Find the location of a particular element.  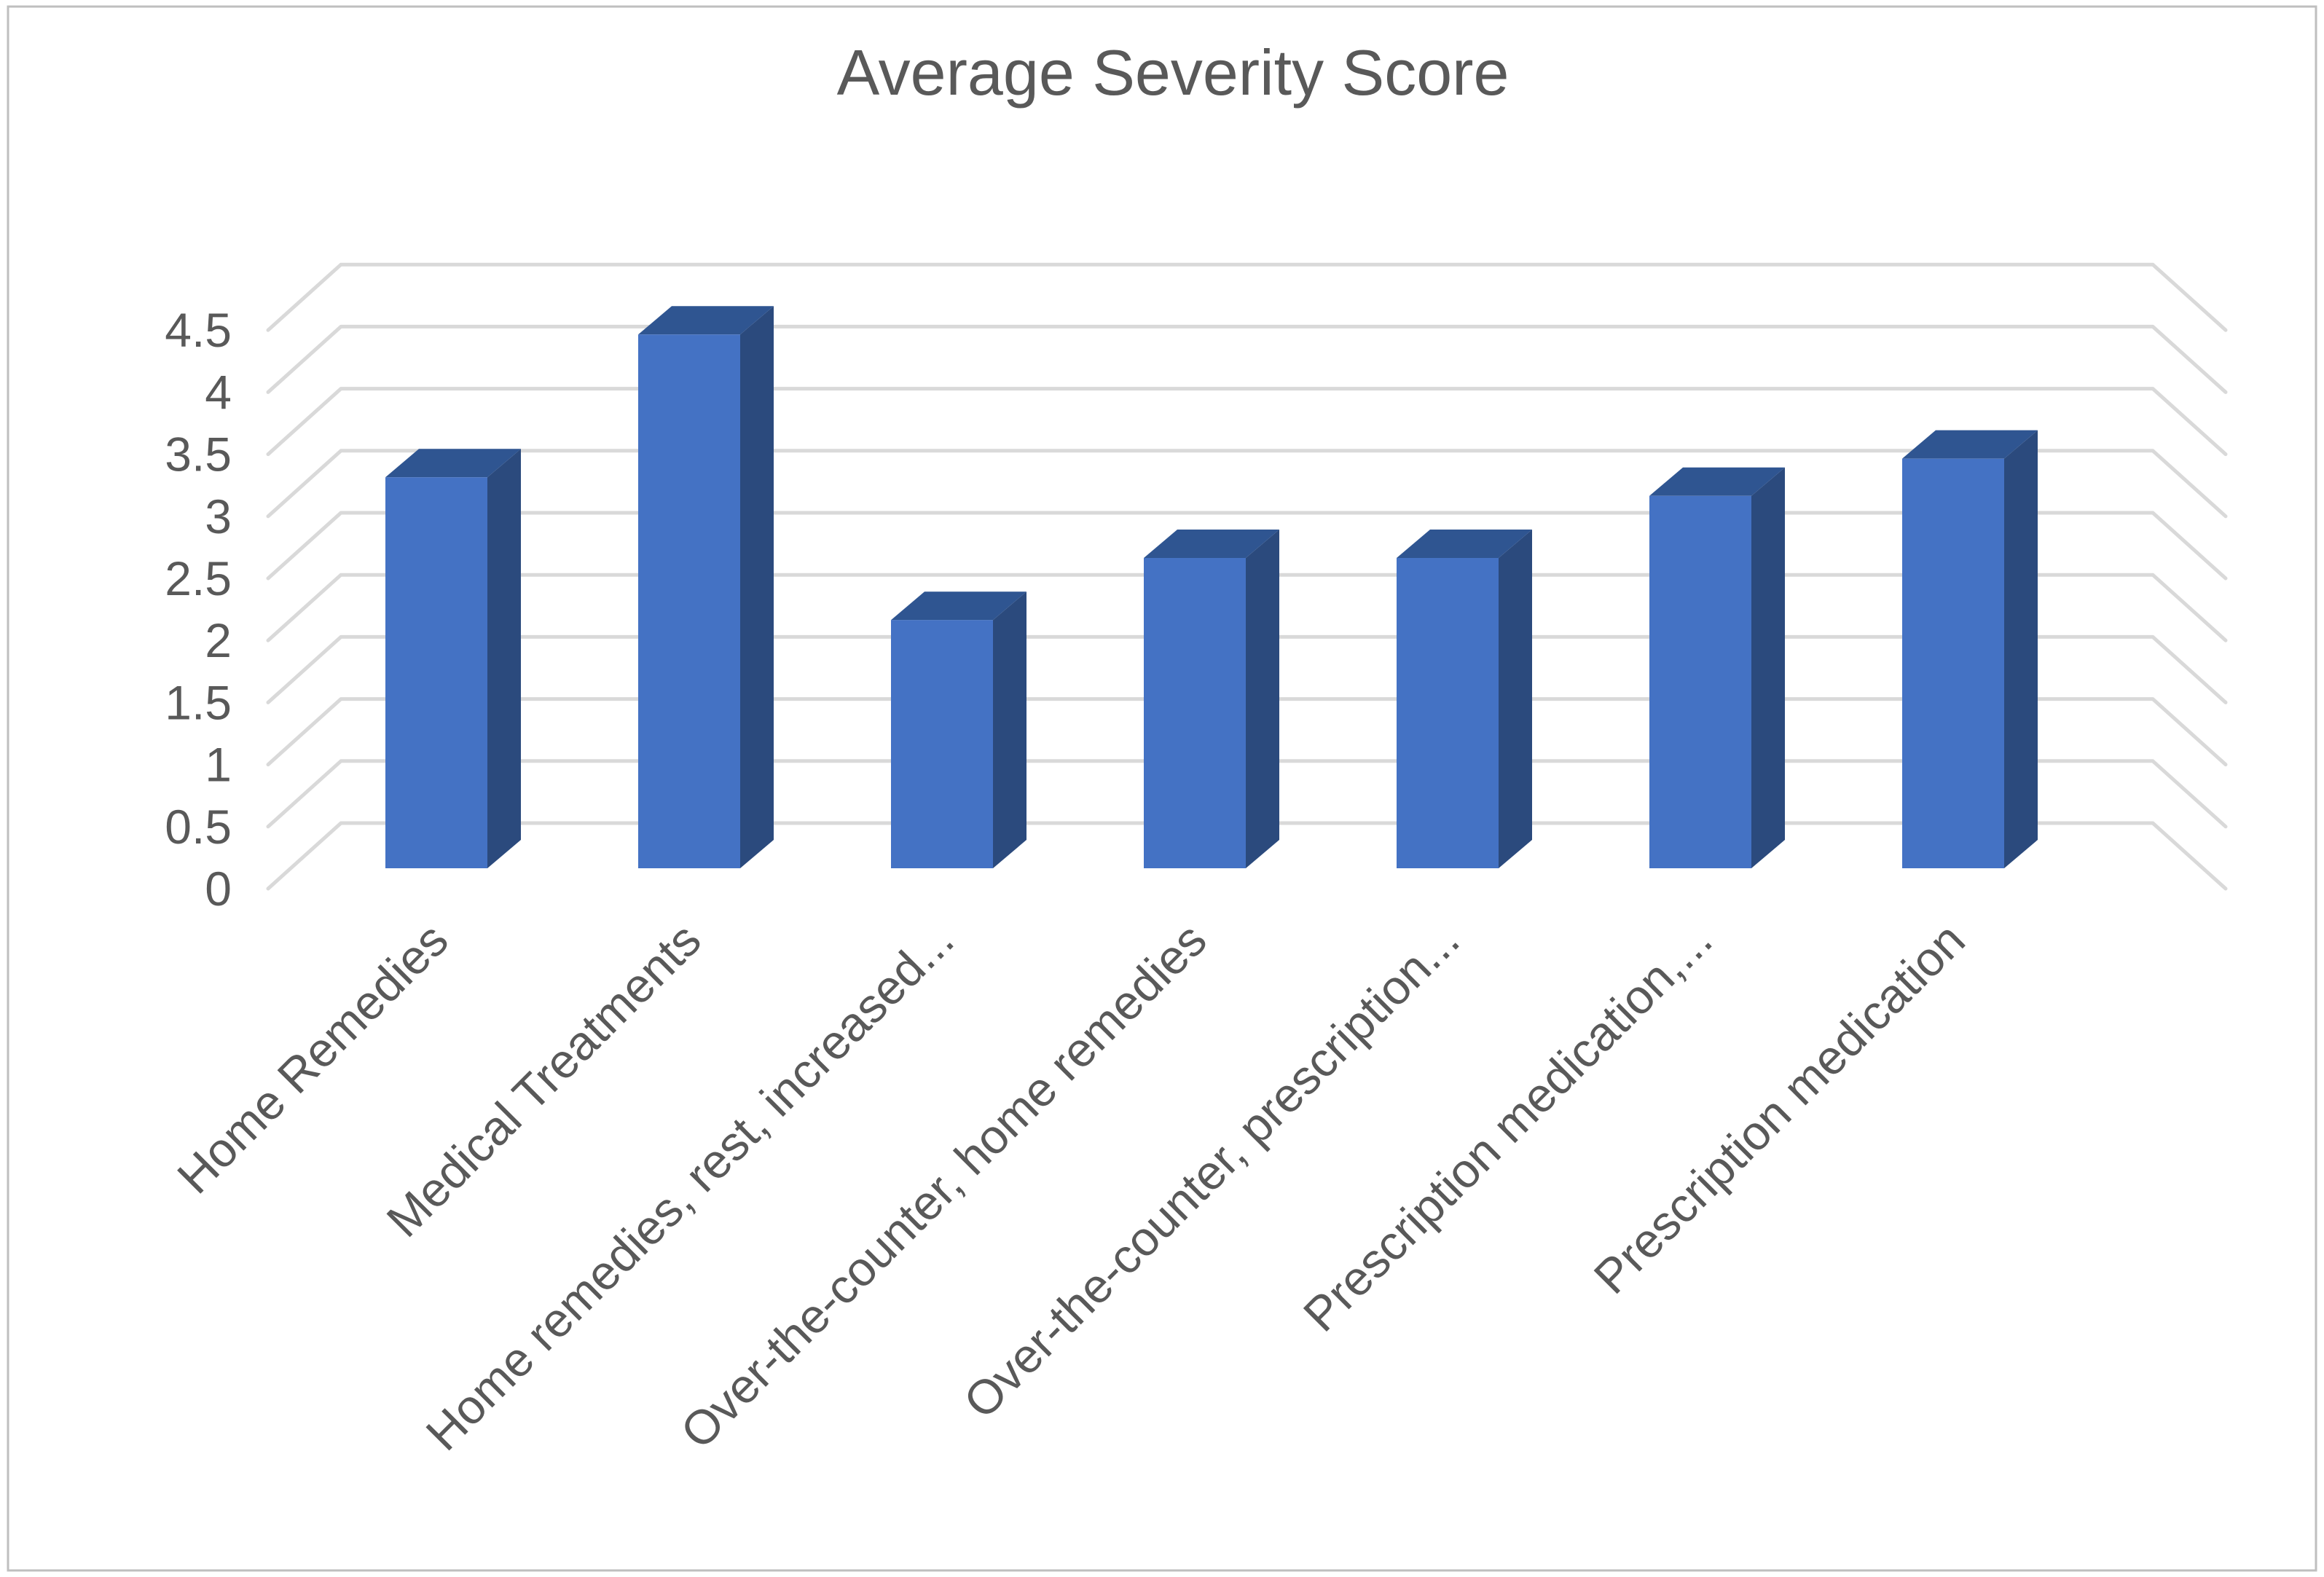

y-axis-tick-label: 4 is located at coordinates (218, 392).